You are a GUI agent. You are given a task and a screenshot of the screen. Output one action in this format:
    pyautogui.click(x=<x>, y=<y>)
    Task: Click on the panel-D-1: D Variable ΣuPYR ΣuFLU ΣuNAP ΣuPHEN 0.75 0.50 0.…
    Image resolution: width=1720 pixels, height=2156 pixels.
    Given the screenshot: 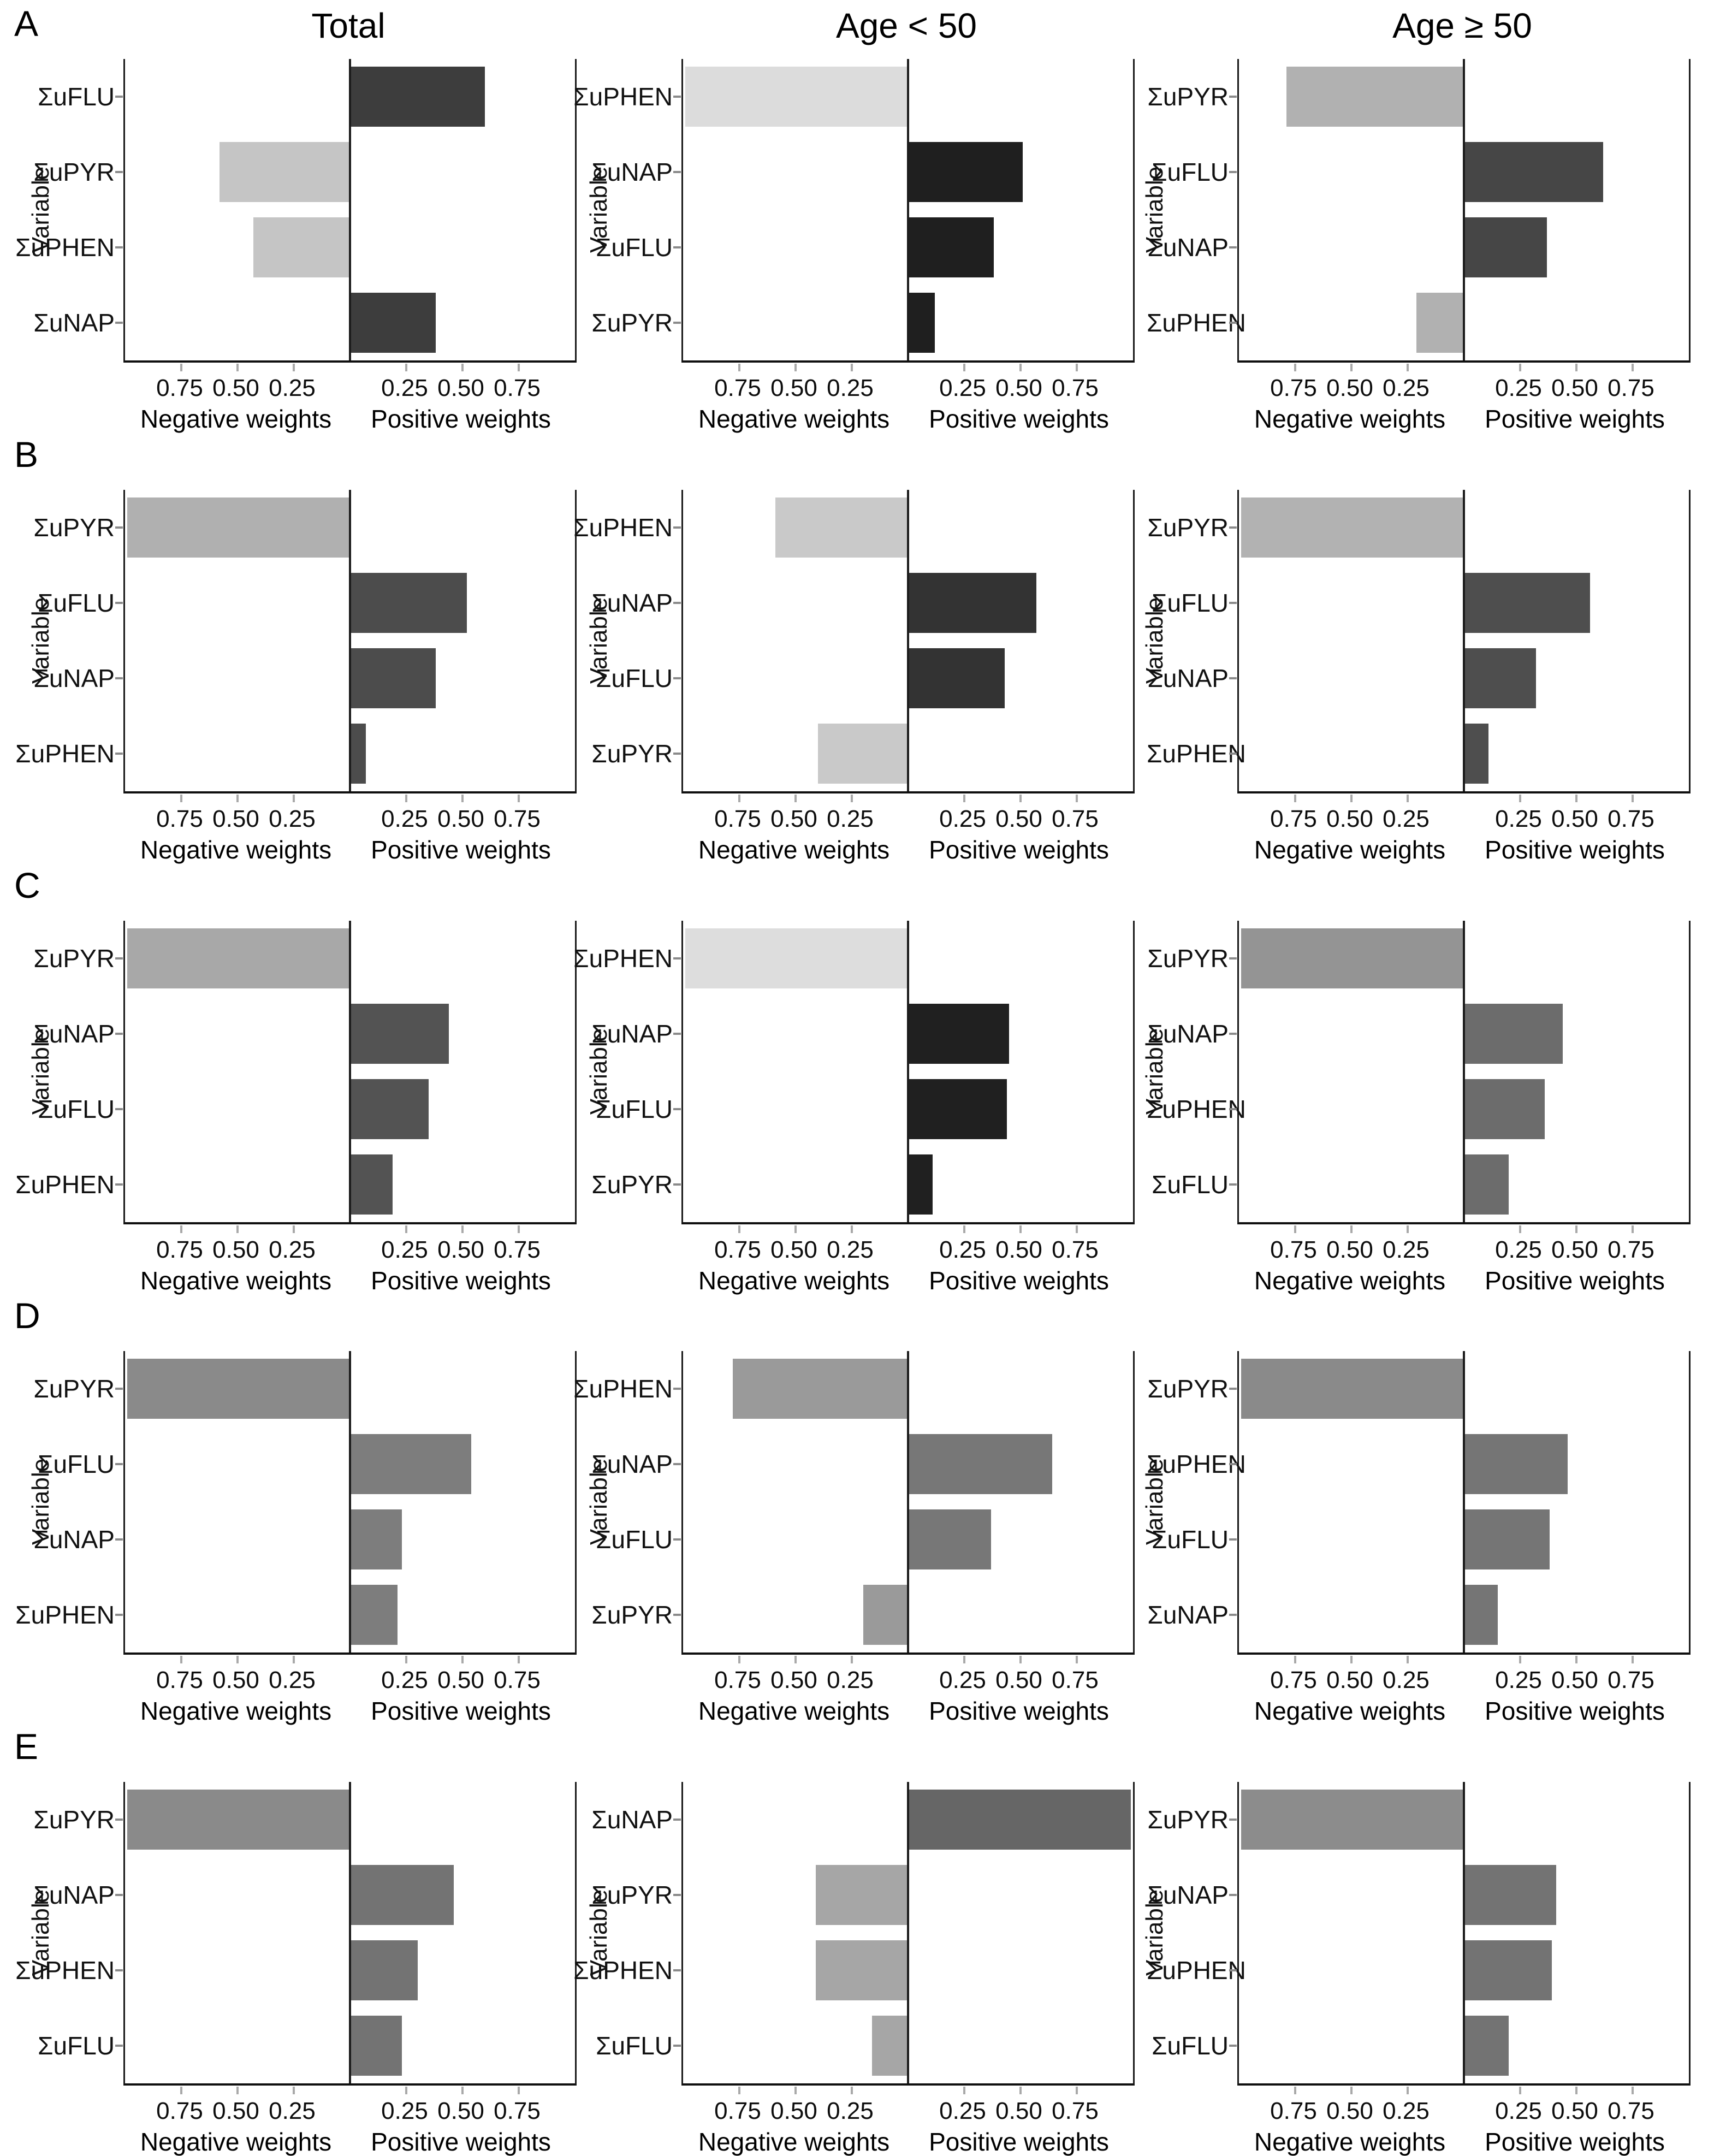 What is the action you would take?
    pyautogui.click(x=288, y=1509)
    